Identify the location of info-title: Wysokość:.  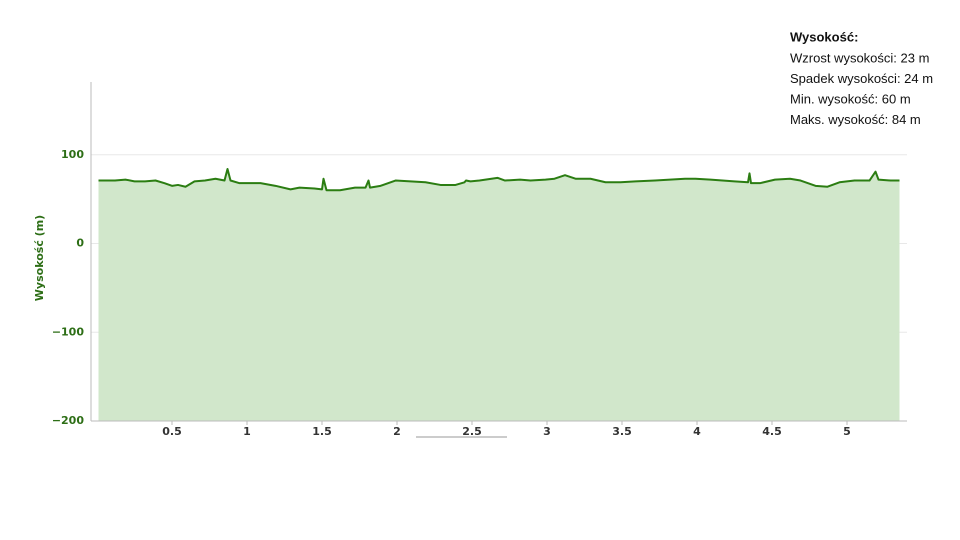
(824, 36).